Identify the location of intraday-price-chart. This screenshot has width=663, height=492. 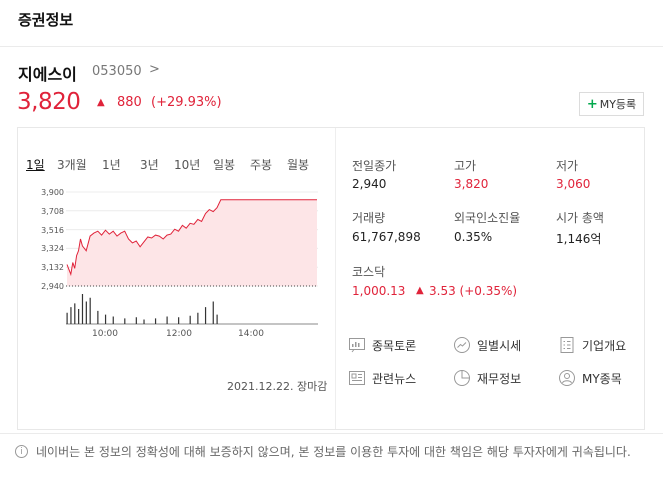
(192, 258).